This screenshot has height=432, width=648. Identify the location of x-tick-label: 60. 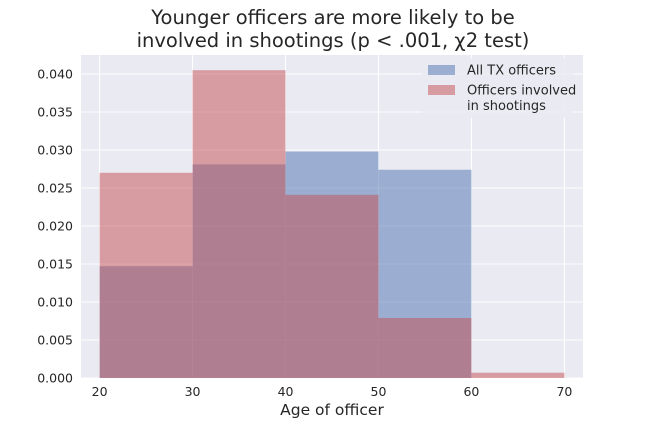
(471, 391).